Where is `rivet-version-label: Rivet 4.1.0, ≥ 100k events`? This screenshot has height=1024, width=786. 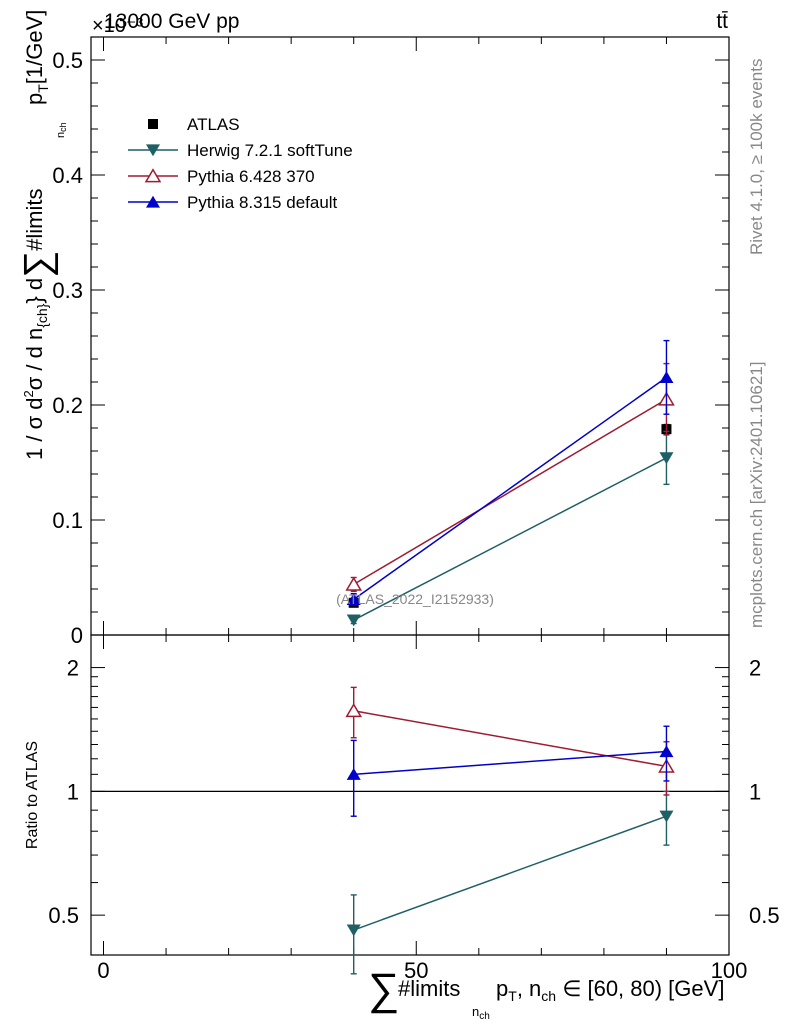
rivet-version-label: Rivet 4.1.0, ≥ 100k events is located at coordinates (756, 157).